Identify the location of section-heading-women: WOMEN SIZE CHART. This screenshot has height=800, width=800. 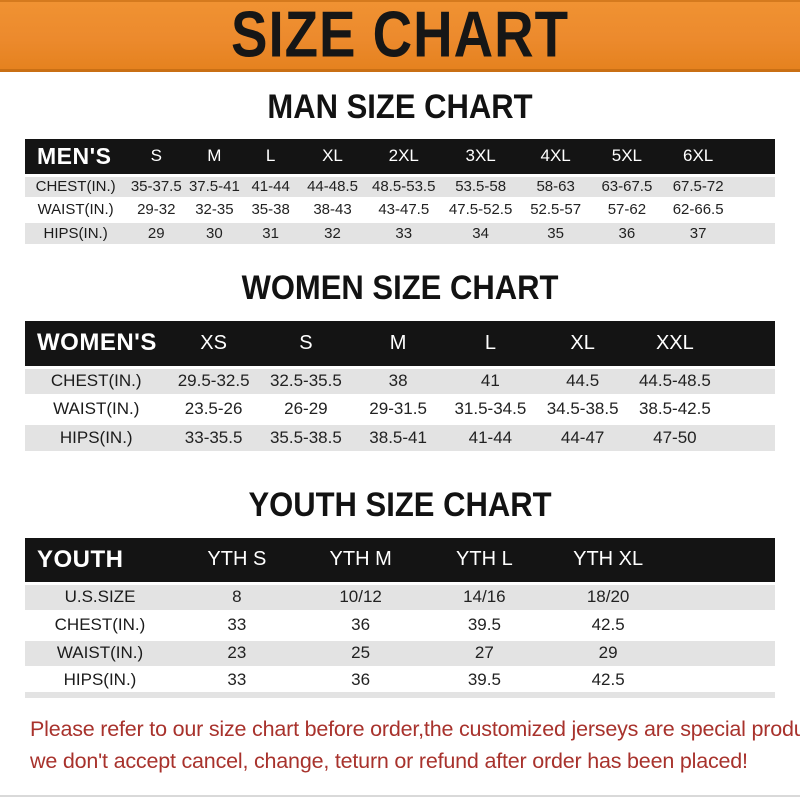
(400, 287).